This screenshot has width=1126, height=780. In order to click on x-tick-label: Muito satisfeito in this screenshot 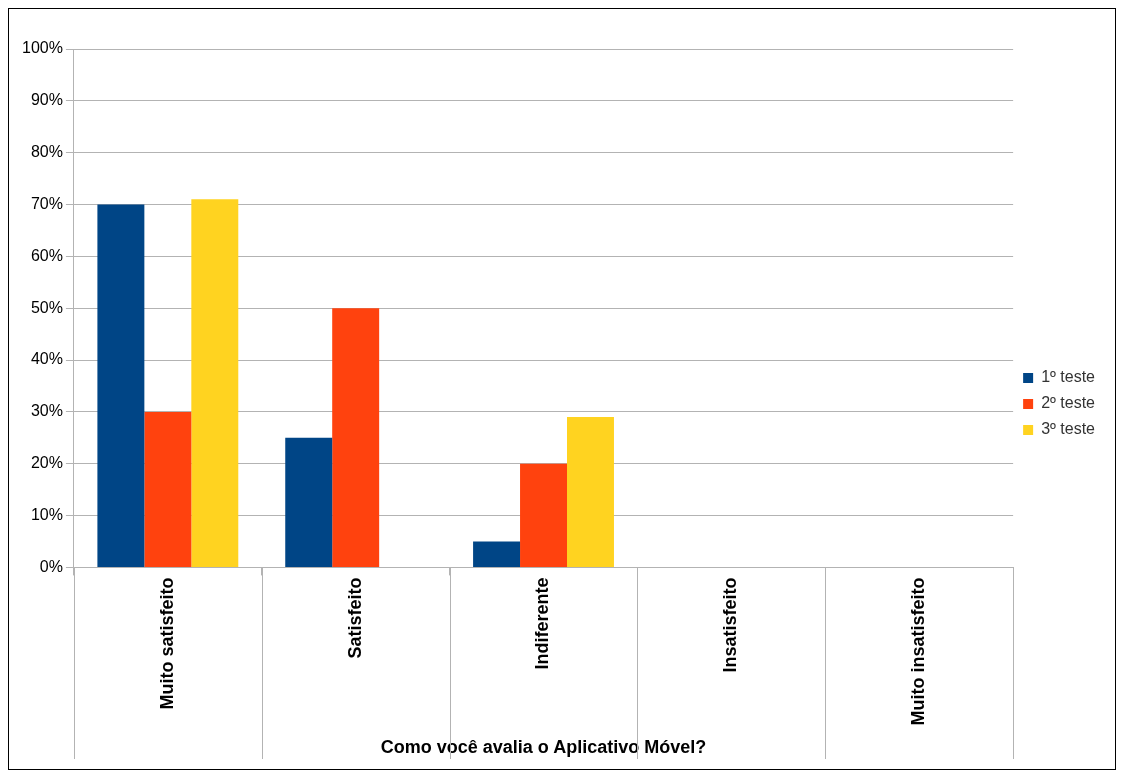, I will do `click(166, 643)`.